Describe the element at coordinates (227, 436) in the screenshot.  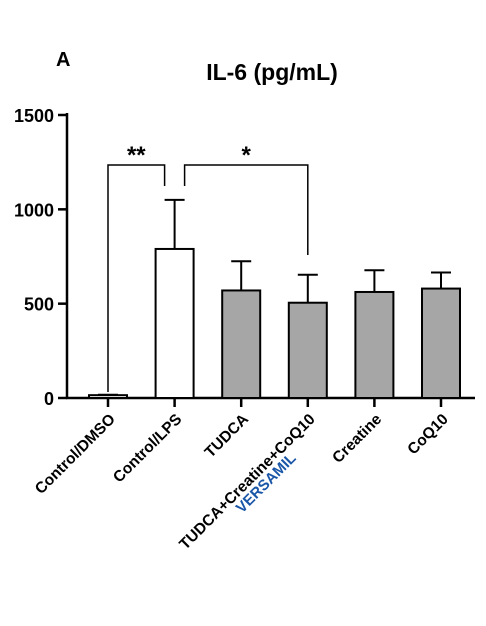
I see `x-tick-label: TUDCA` at that location.